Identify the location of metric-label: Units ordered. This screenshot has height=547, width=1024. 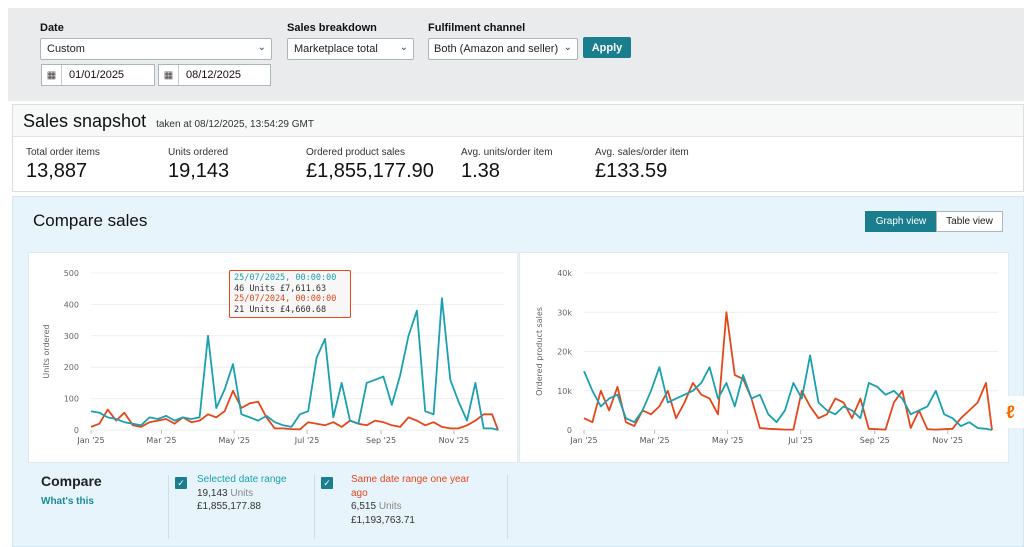
(198, 152).